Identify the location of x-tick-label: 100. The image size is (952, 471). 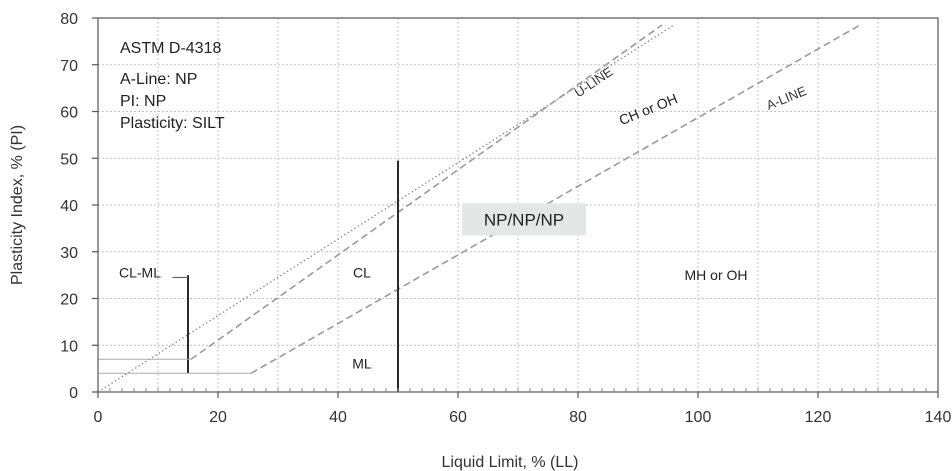
(698, 417).